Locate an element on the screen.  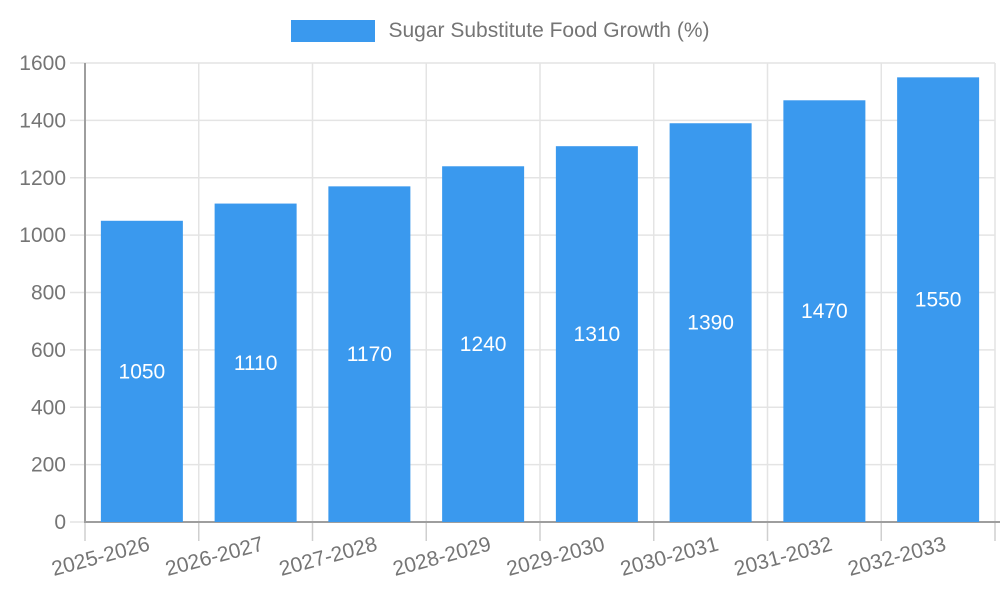
y-axis-tick-label: 1600 is located at coordinates (42, 63).